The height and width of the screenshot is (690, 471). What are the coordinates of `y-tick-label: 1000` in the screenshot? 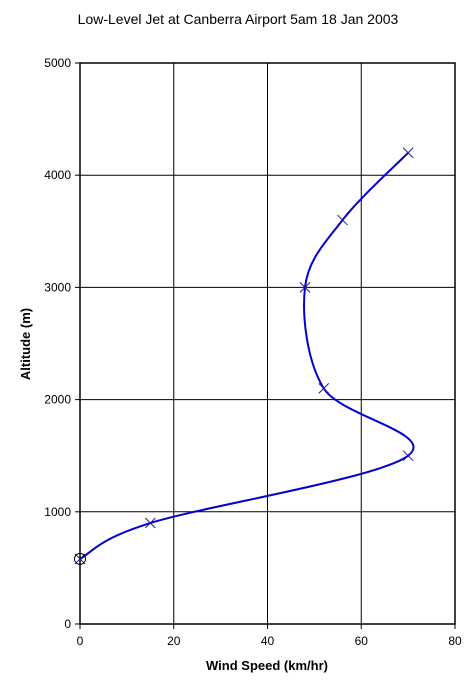 It's located at (57, 512).